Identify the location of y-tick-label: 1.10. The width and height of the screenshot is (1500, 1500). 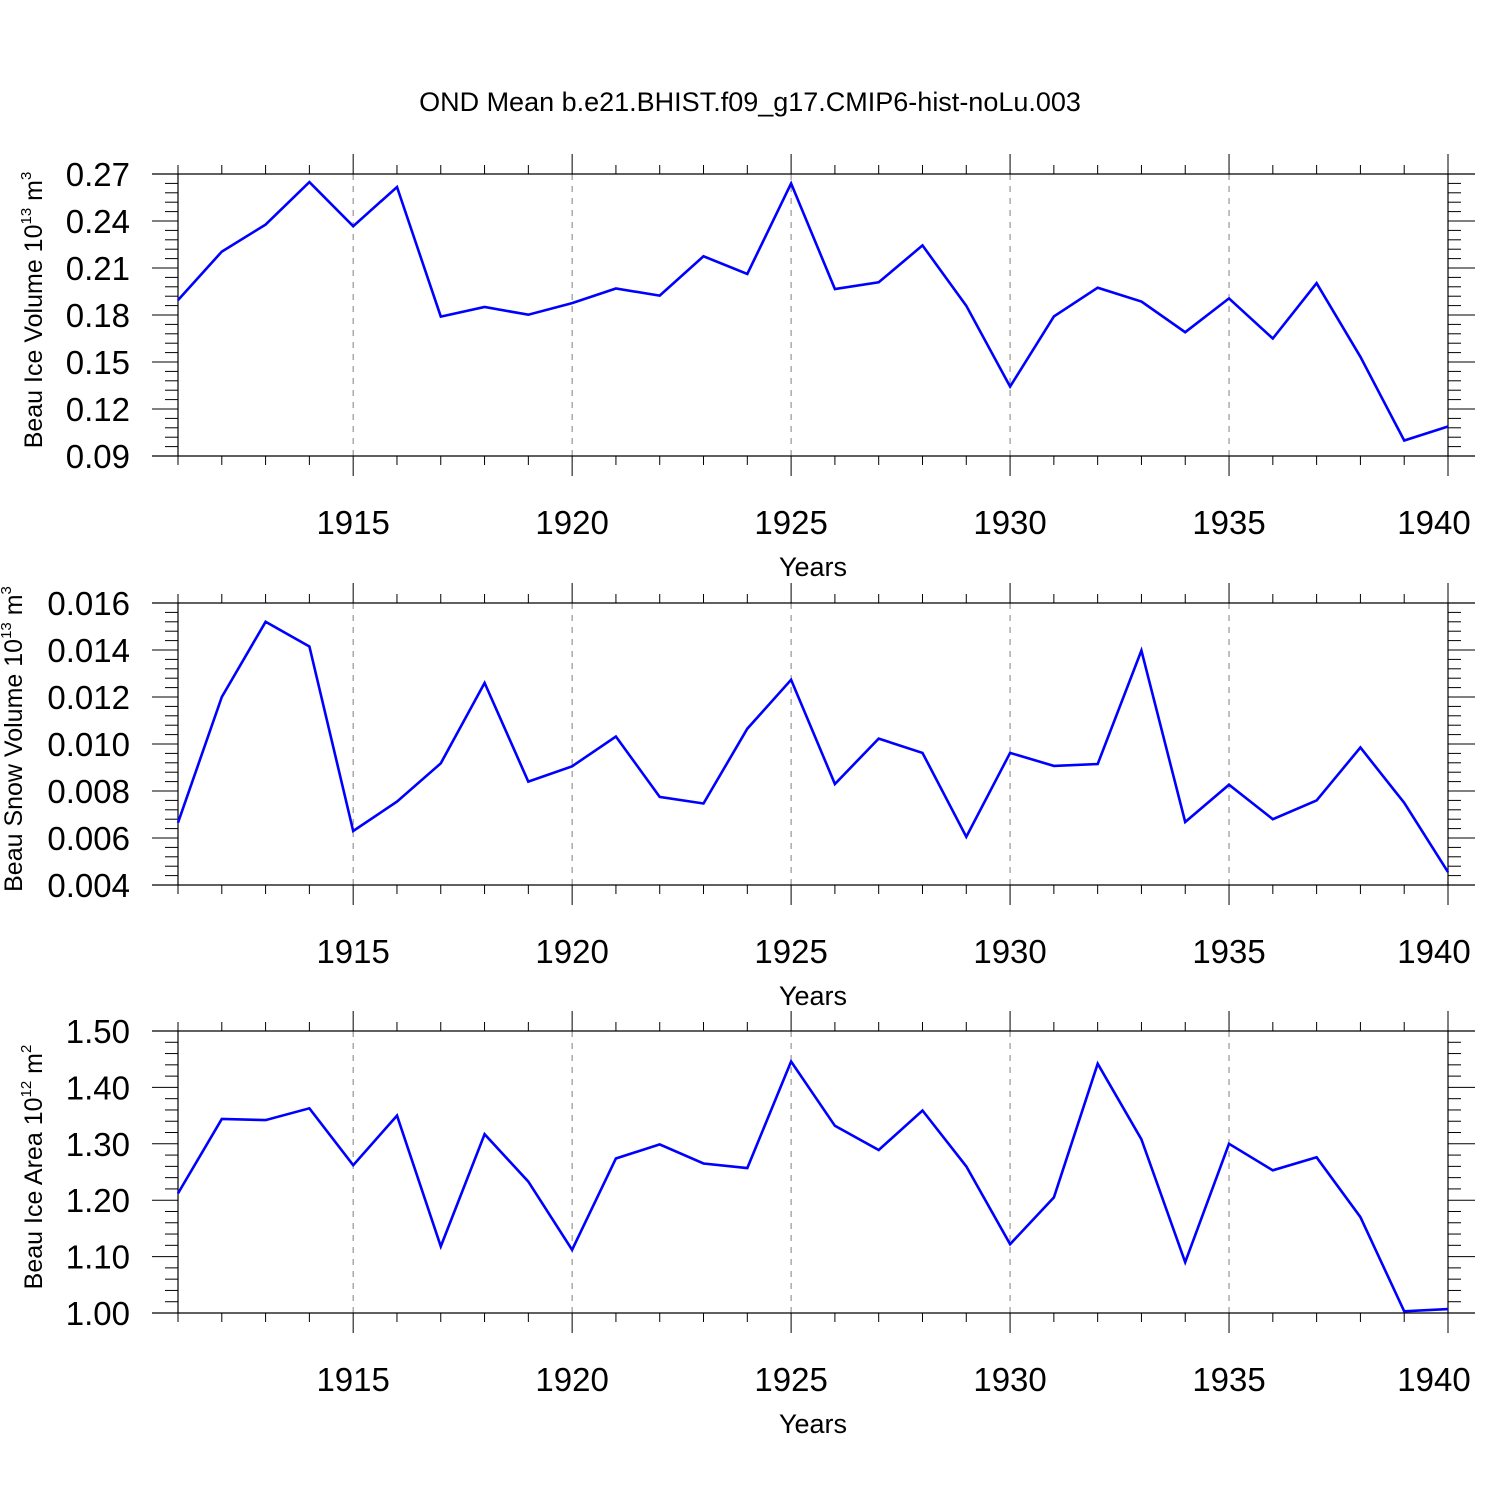
(98, 1257).